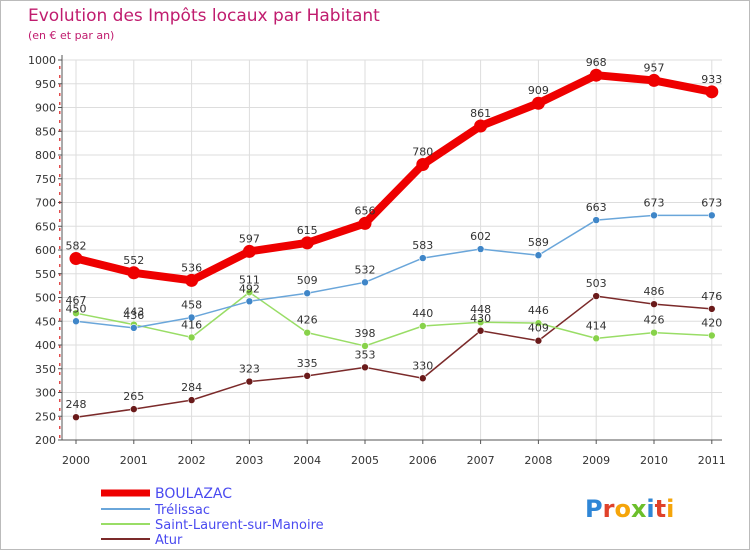 The height and width of the screenshot is (550, 750). Describe the element at coordinates (249, 369) in the screenshot. I see `data-label: 323` at that location.